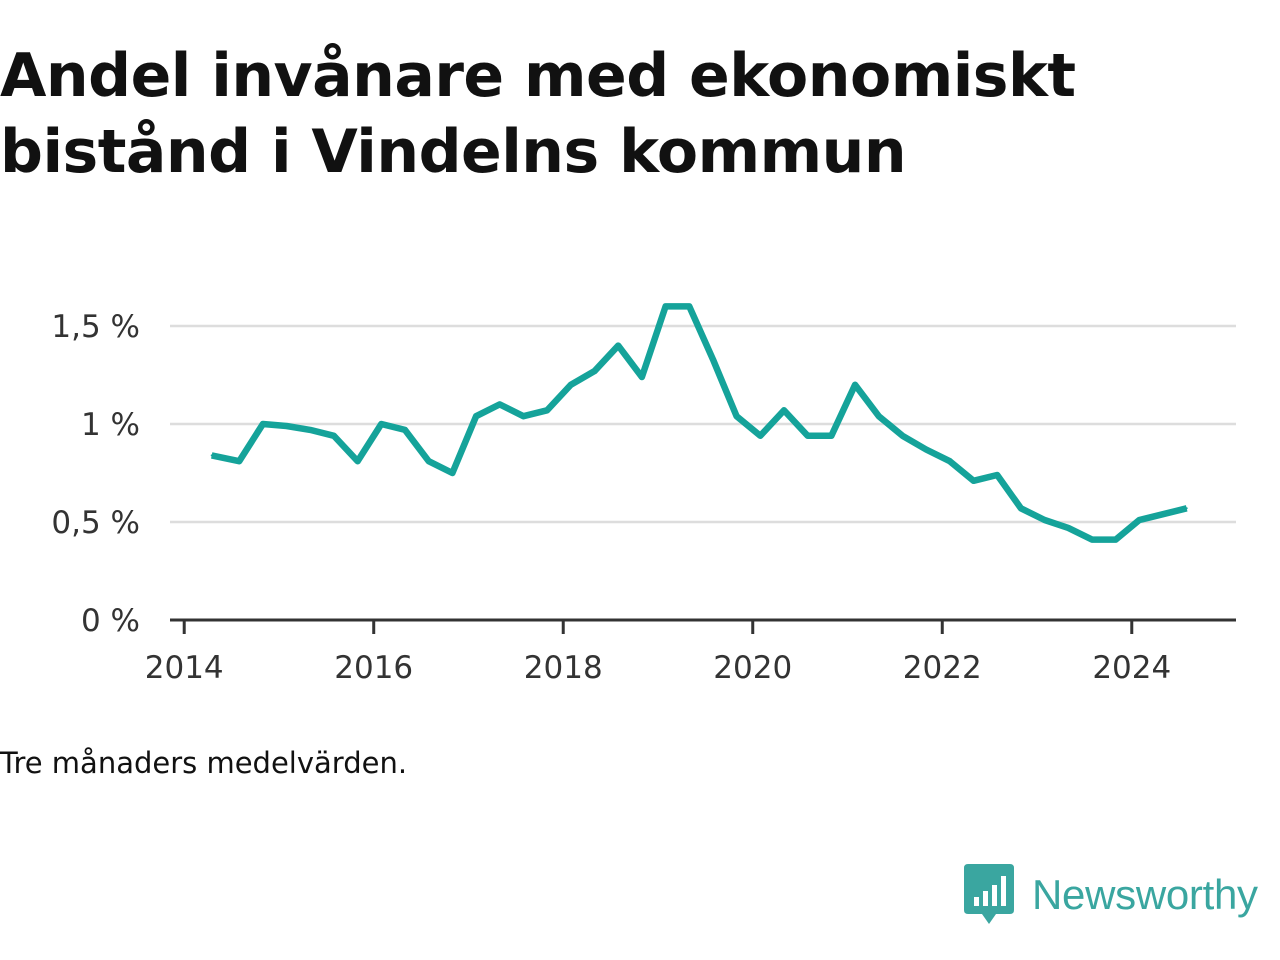 Image resolution: width=1280 pixels, height=960 pixels. What do you see at coordinates (752, 668) in the screenshot?
I see `x-tick-label: 2020` at bounding box center [752, 668].